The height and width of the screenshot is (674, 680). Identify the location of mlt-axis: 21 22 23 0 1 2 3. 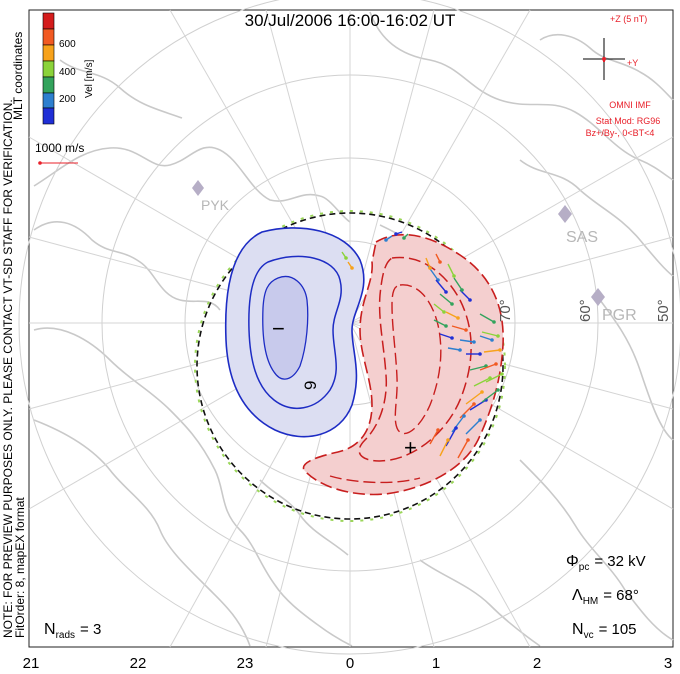
(348, 663).